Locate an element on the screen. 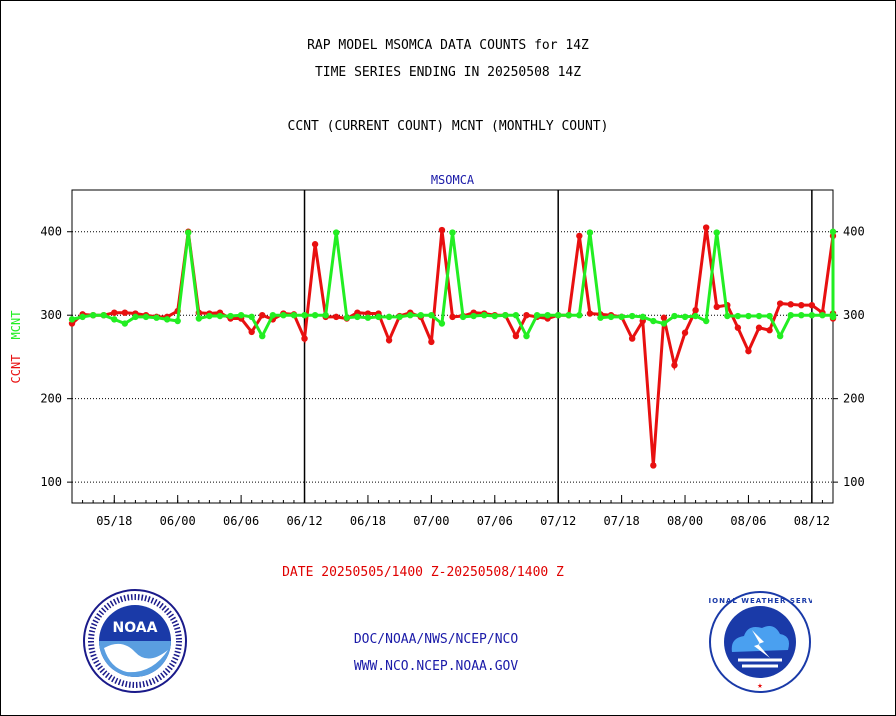 The image size is (896, 716). x-tick-label: 08/06 is located at coordinates (748, 521).